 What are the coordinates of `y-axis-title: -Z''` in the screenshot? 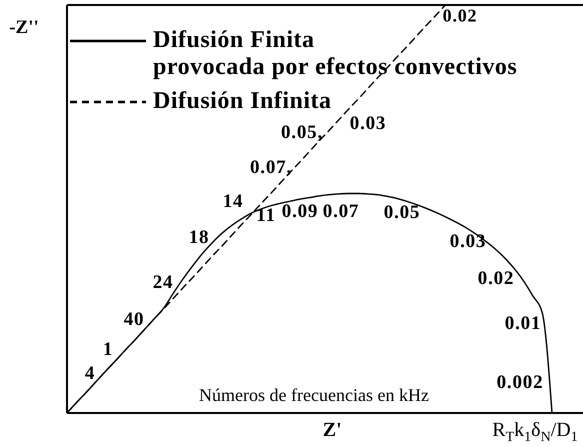 It's located at (24, 27).